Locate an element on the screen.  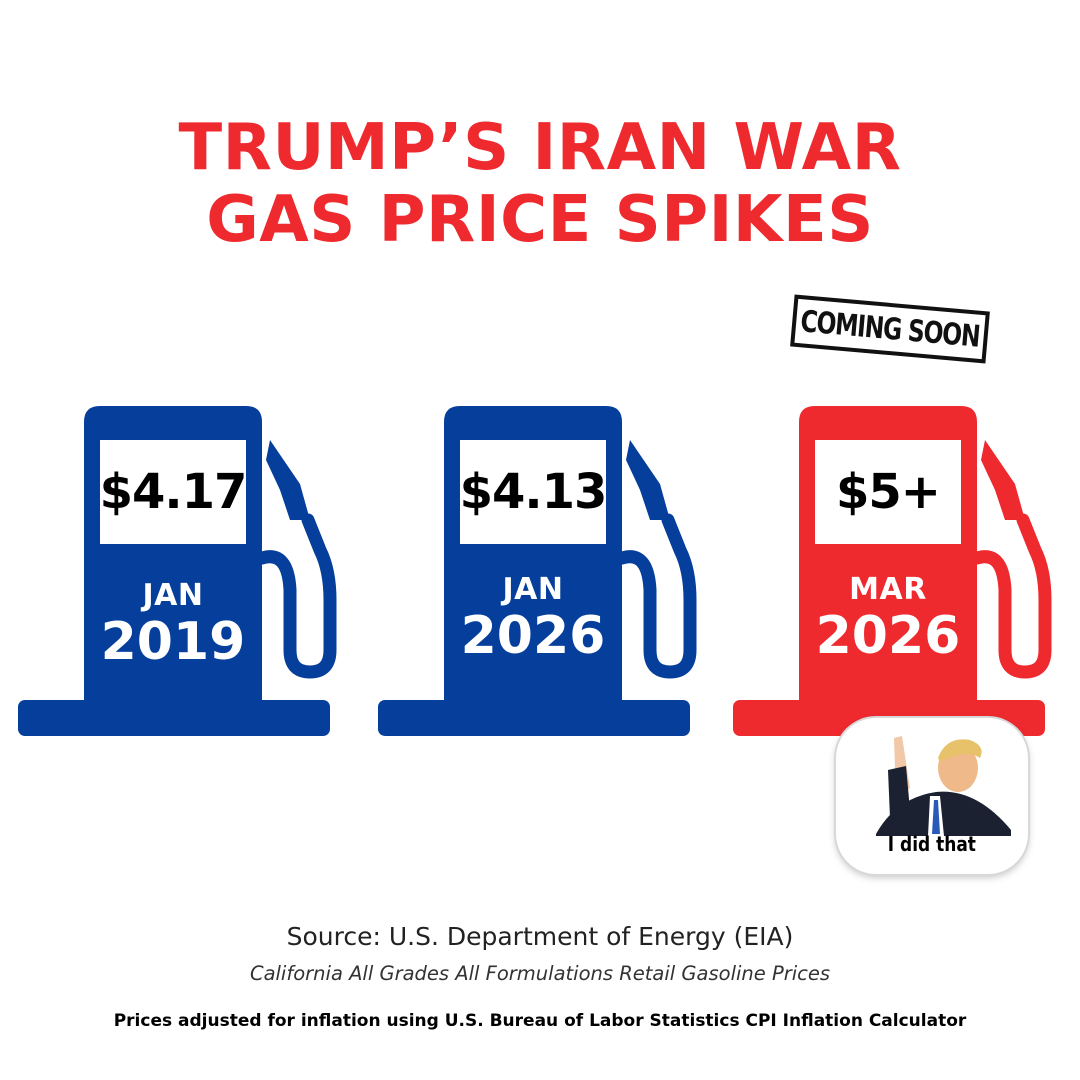
coming-soon-stamp: COMING SOON is located at coordinates (890, 329).